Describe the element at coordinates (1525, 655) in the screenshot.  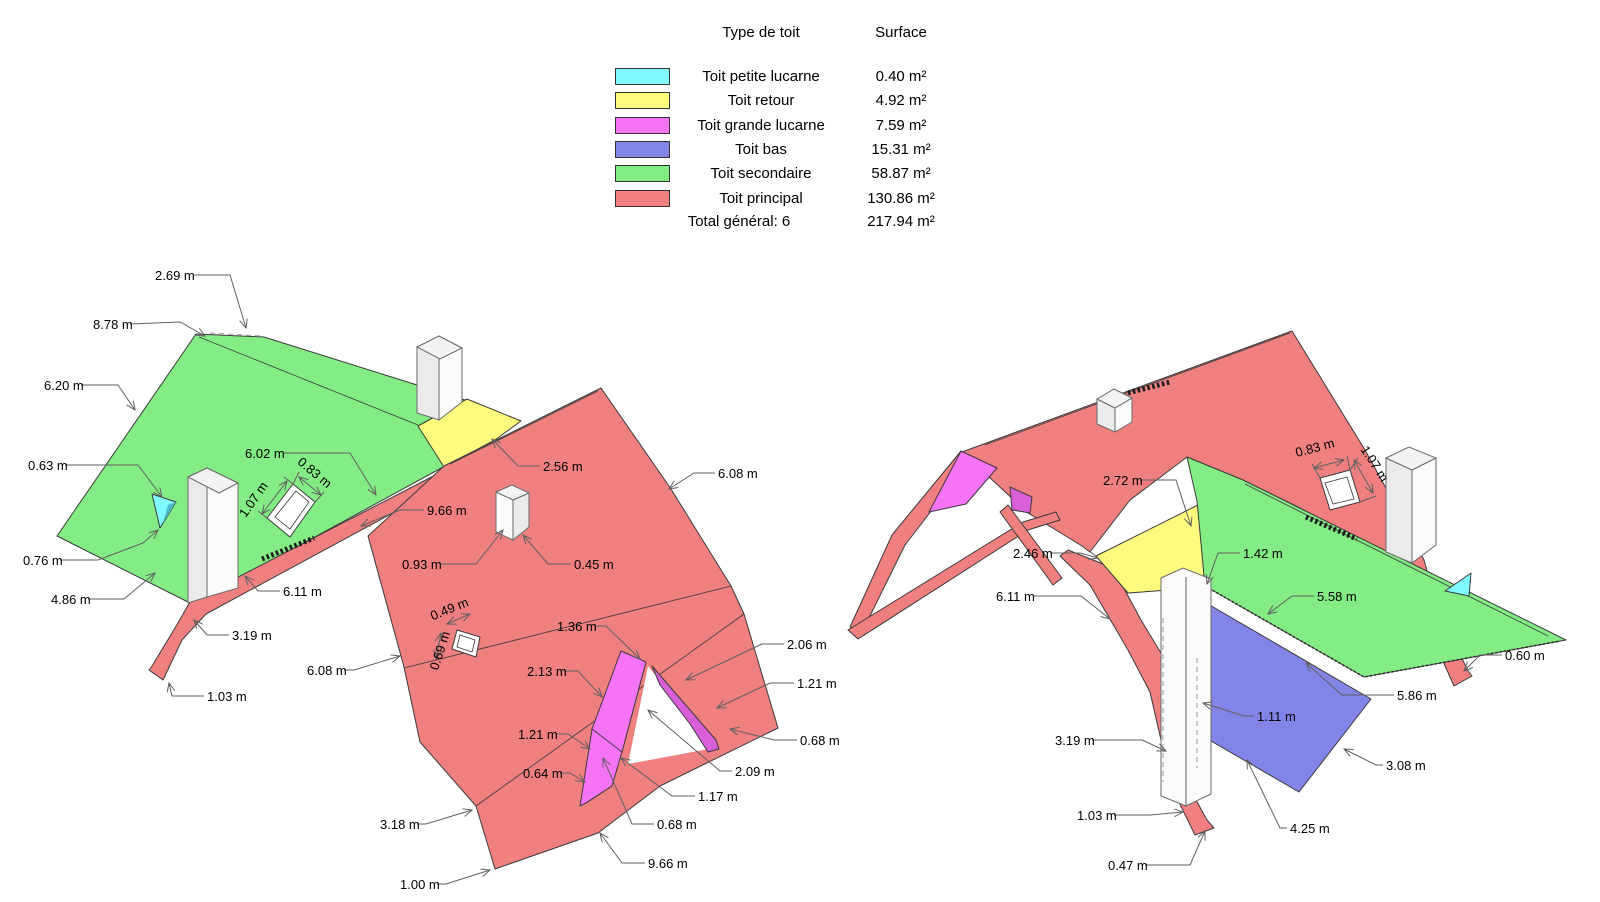
I see `dim-label: 0.60 m` at that location.